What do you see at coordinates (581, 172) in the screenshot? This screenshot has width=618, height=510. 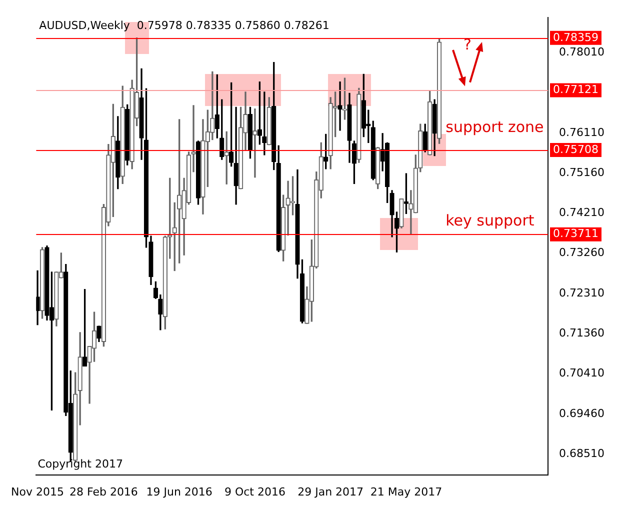 I see `y-tick-label: 0.75160` at bounding box center [581, 172].